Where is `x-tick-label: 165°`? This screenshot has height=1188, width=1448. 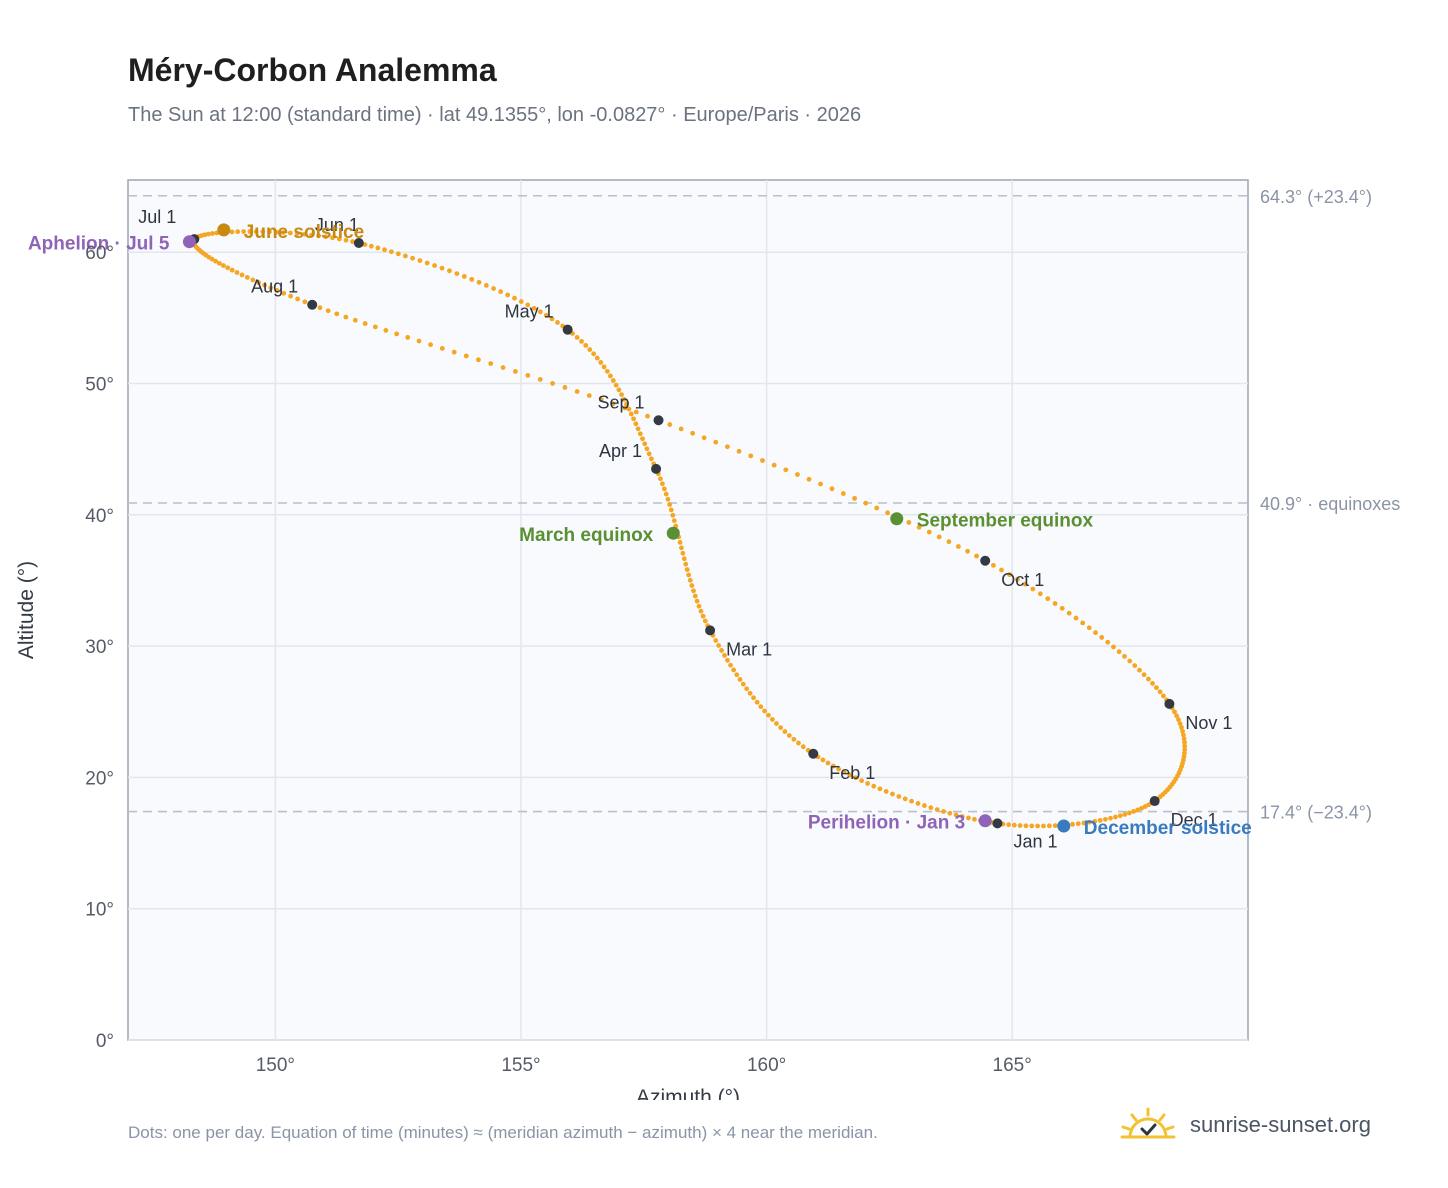
x-tick-label: 165° is located at coordinates (1012, 1065).